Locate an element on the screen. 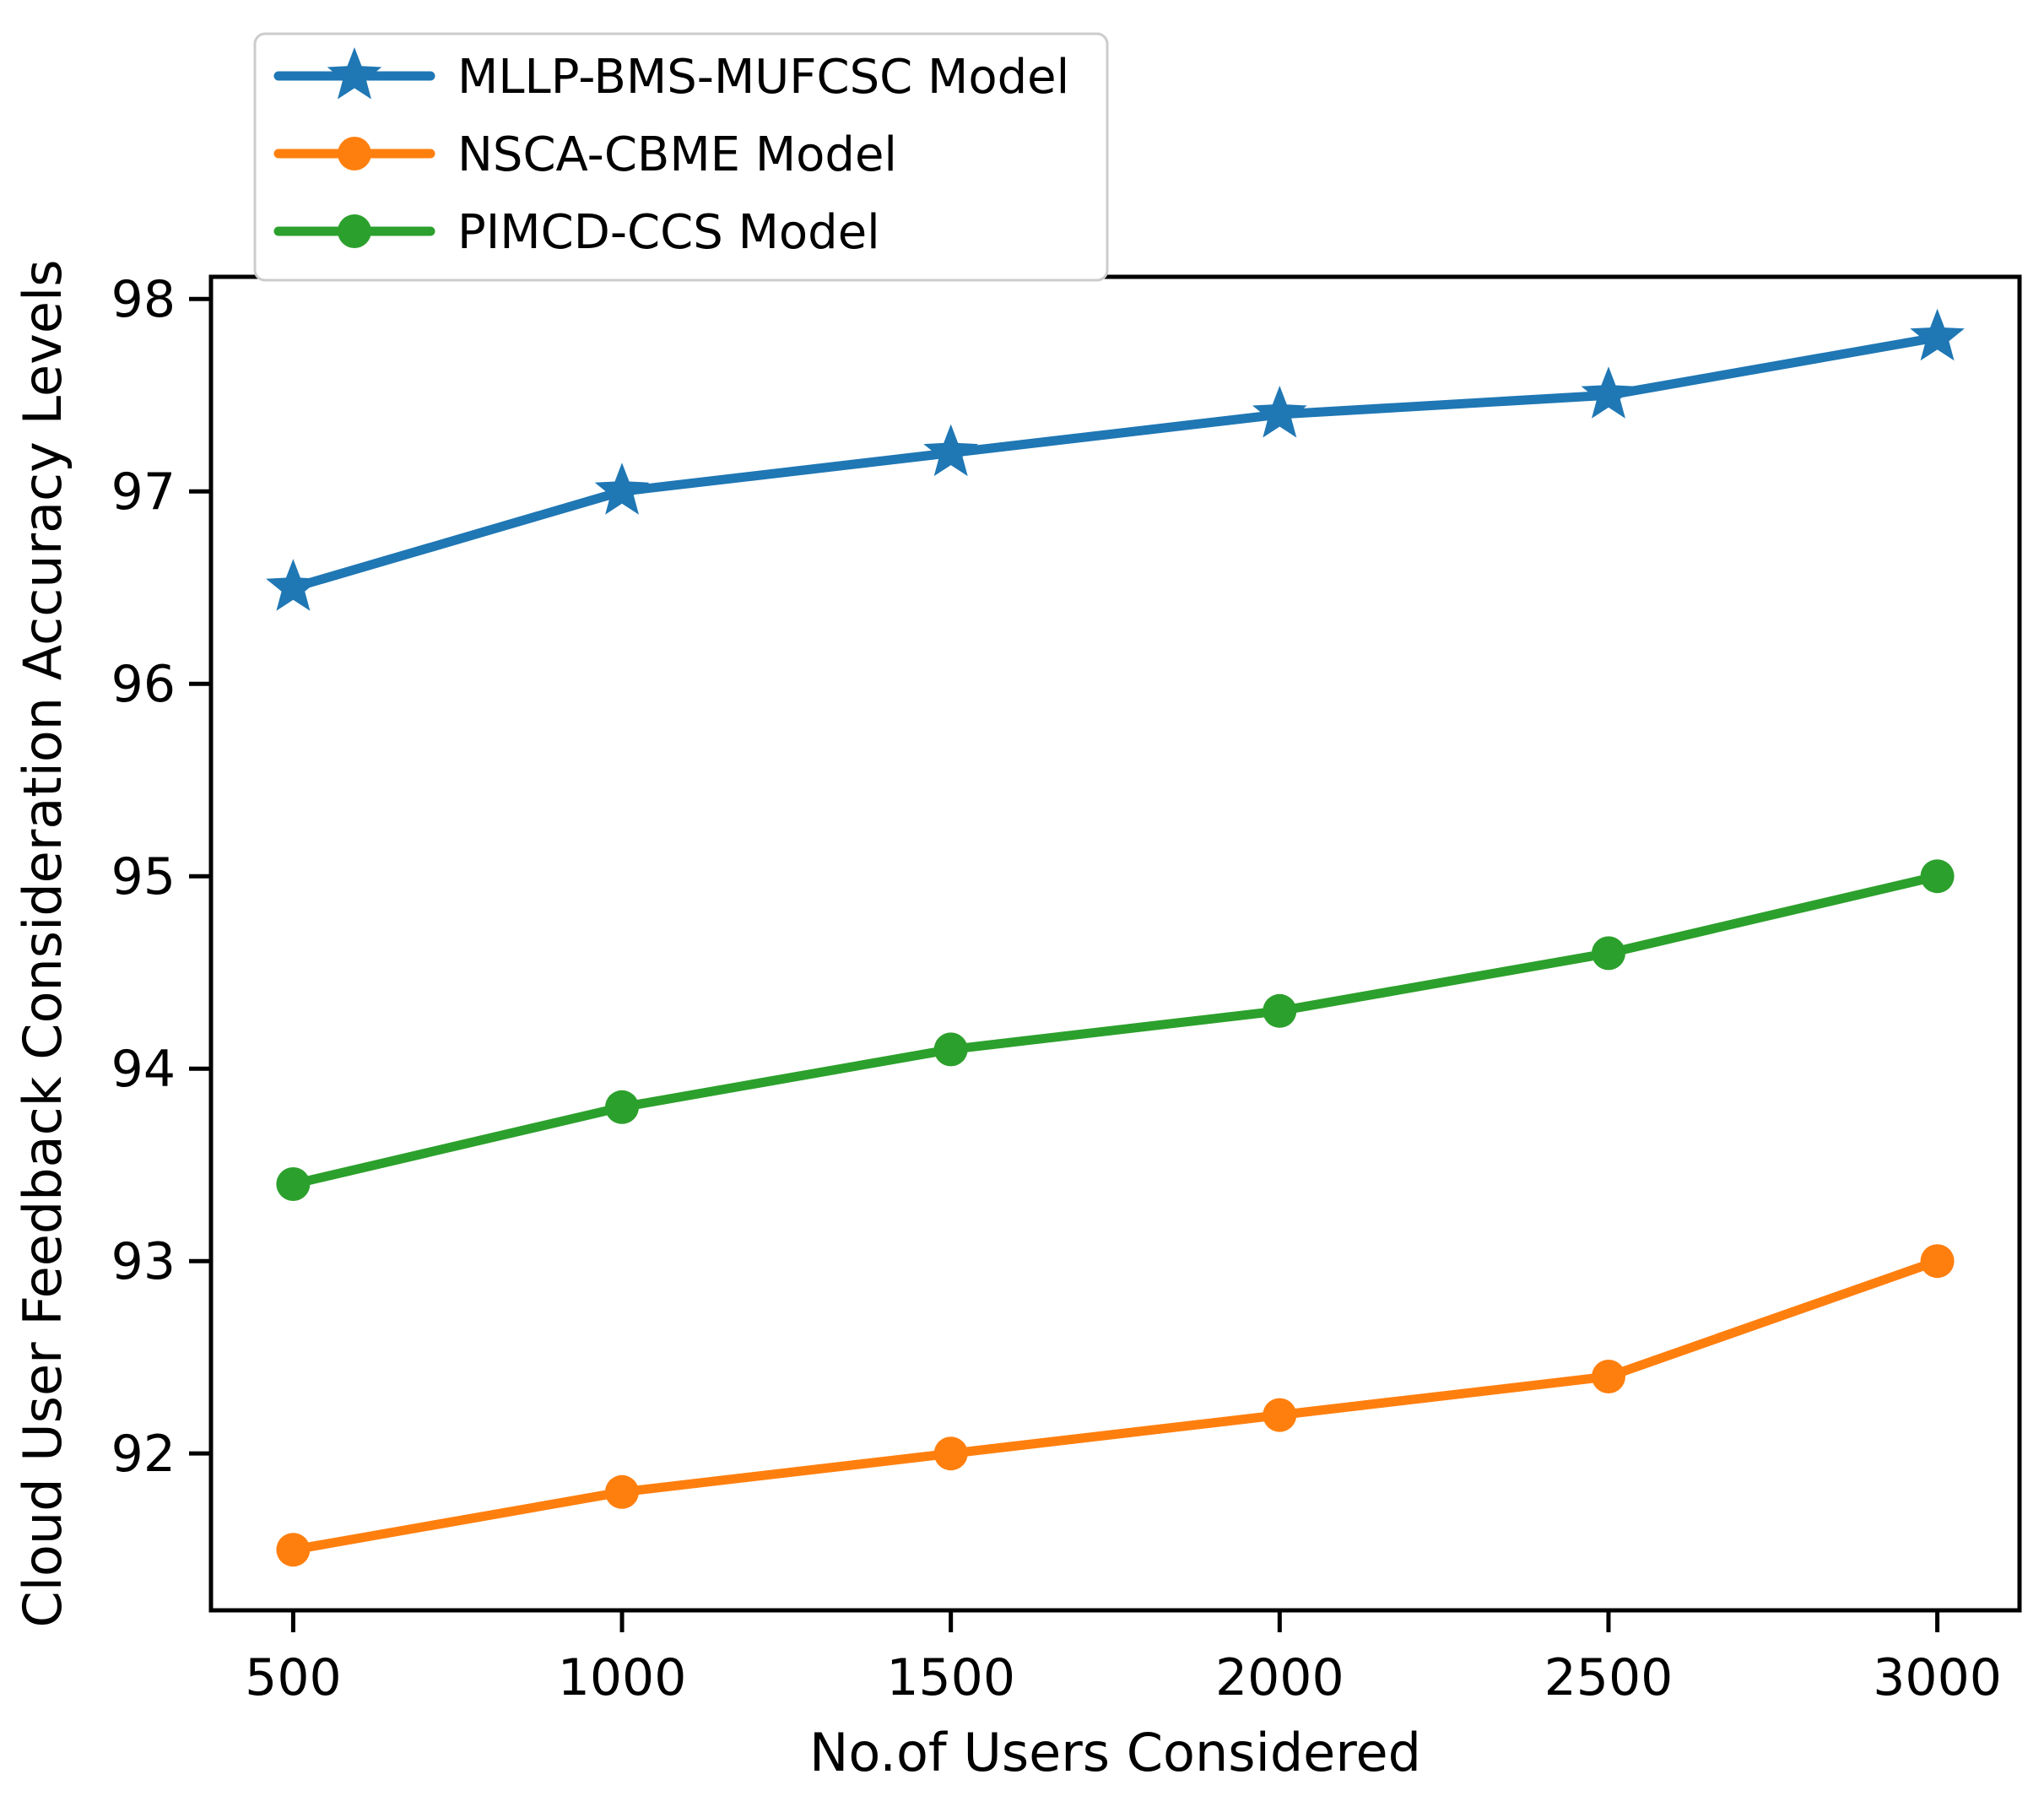 The height and width of the screenshot is (1796, 2044). legend-label: MLLP-BMS-MUFCSC Model is located at coordinates (763, 78).